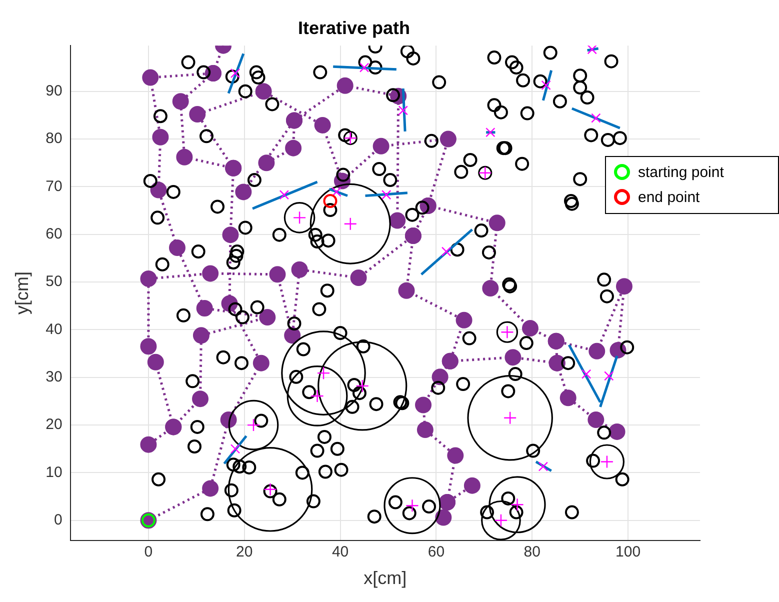 This screenshot has width=779, height=602. I want to click on y-tick-label: 80, so click(54, 139).